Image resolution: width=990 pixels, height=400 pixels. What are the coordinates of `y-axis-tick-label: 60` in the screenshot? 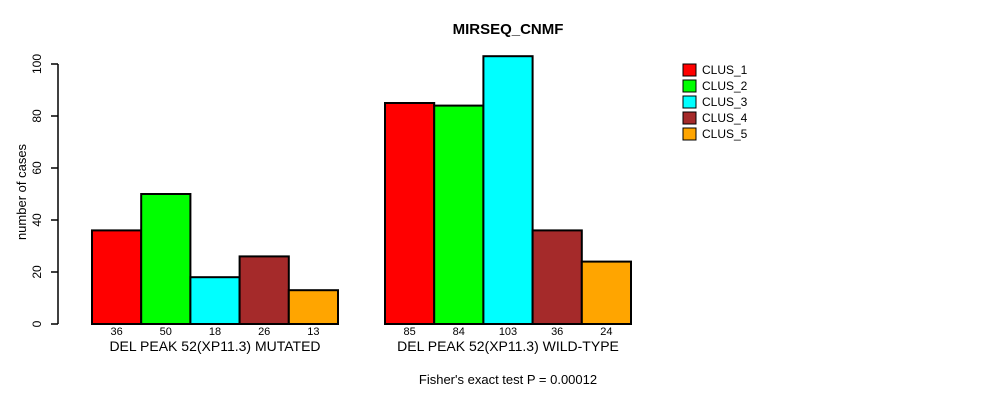 It's located at (37, 168).